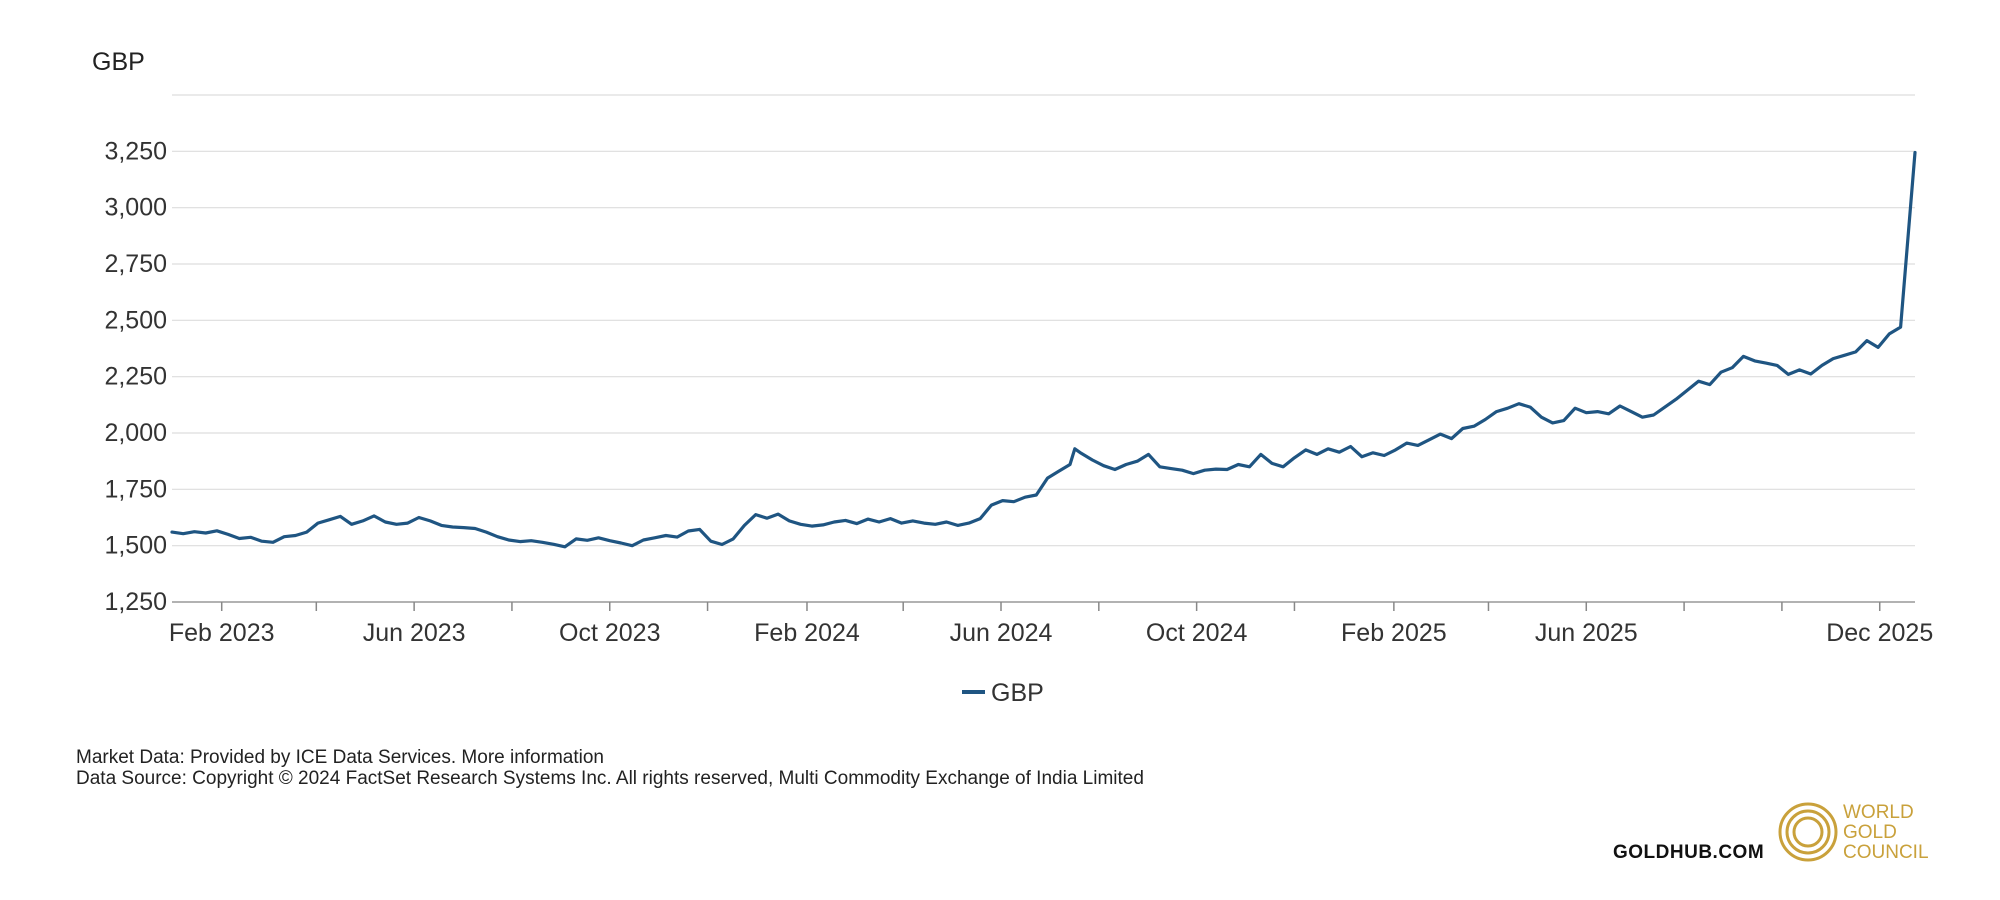  Describe the element at coordinates (1017, 693) in the screenshot. I see `legend-label-gbp: GBP` at that location.